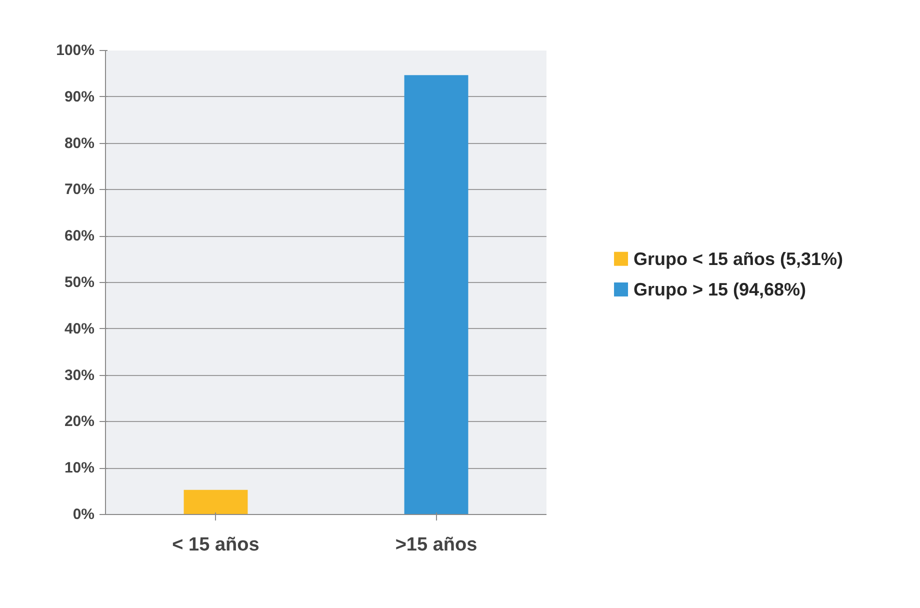 This screenshot has width=920, height=608. Describe the element at coordinates (79, 97) in the screenshot. I see `y-tick-label: 90%` at that location.